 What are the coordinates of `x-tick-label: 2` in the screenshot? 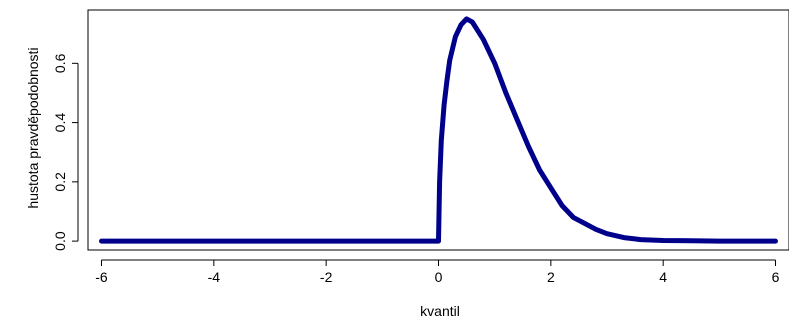 It's located at (551, 277).